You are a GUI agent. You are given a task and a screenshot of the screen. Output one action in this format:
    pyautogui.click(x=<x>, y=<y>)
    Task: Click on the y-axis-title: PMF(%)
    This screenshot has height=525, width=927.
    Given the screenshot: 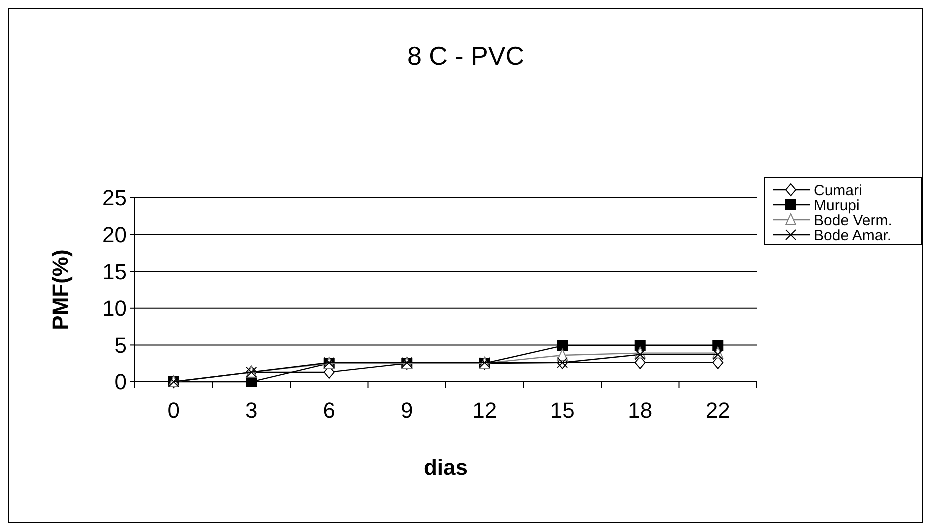 What is the action you would take?
    pyautogui.click(x=60, y=290)
    